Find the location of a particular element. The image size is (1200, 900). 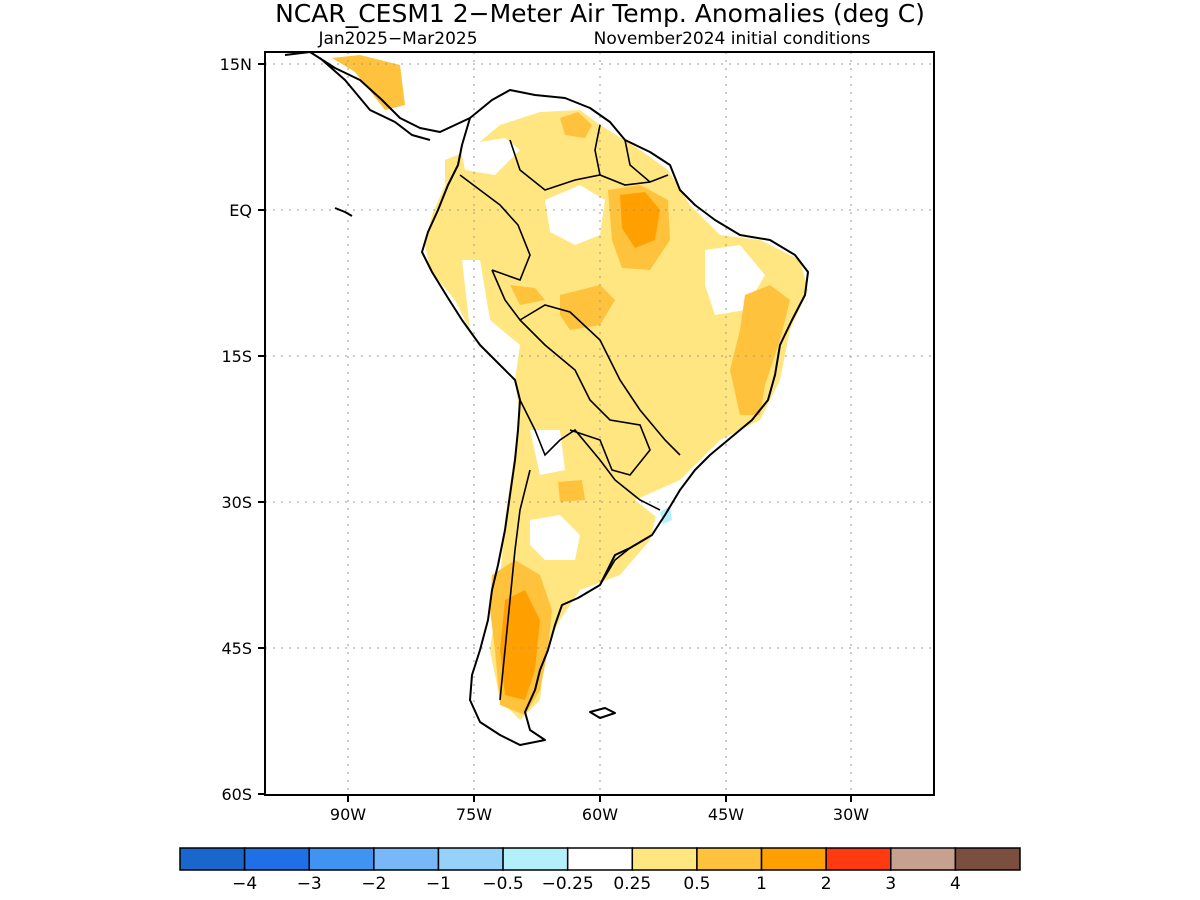

colorbar-label-11: 4 is located at coordinates (955, 884).